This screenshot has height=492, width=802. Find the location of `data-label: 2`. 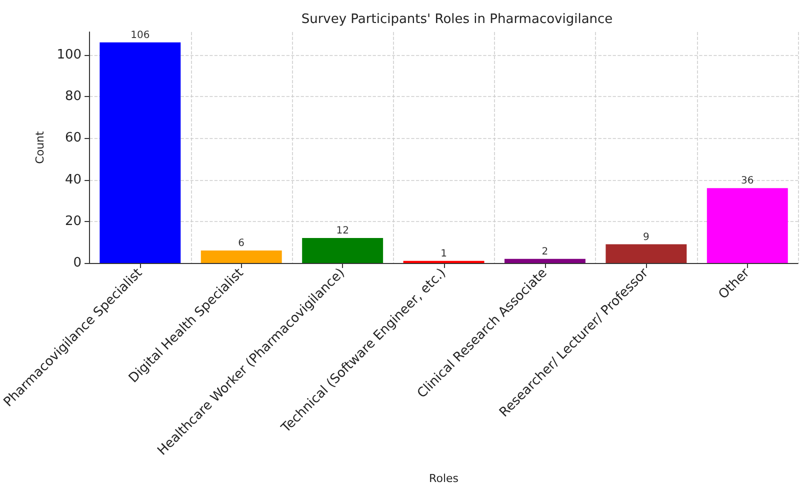

data-label: 2 is located at coordinates (545, 252).